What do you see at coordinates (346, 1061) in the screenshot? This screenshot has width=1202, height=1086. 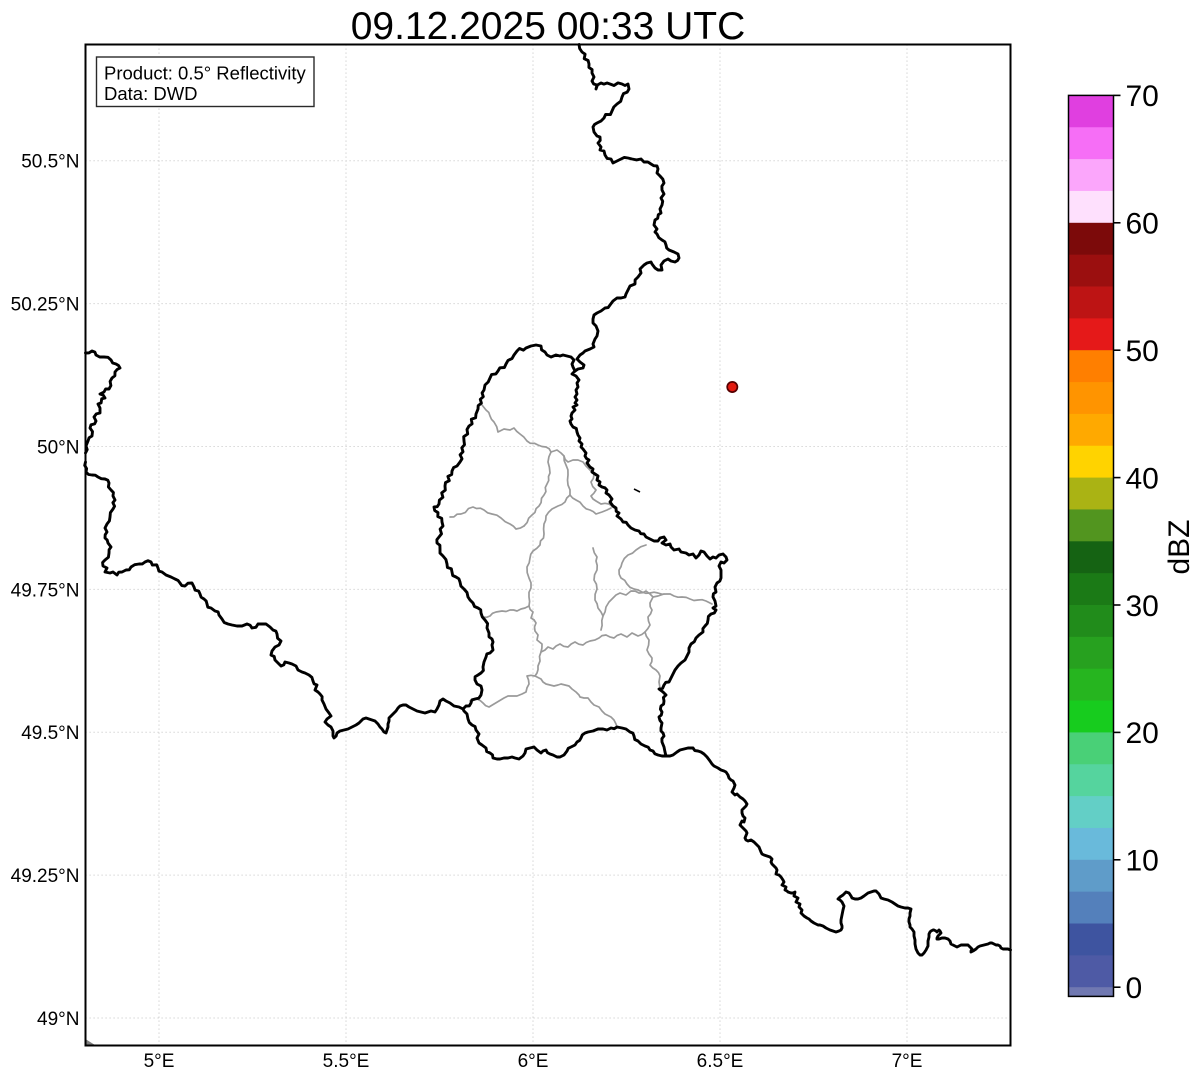 I see `svg-text: 5.5°E` at bounding box center [346, 1061].